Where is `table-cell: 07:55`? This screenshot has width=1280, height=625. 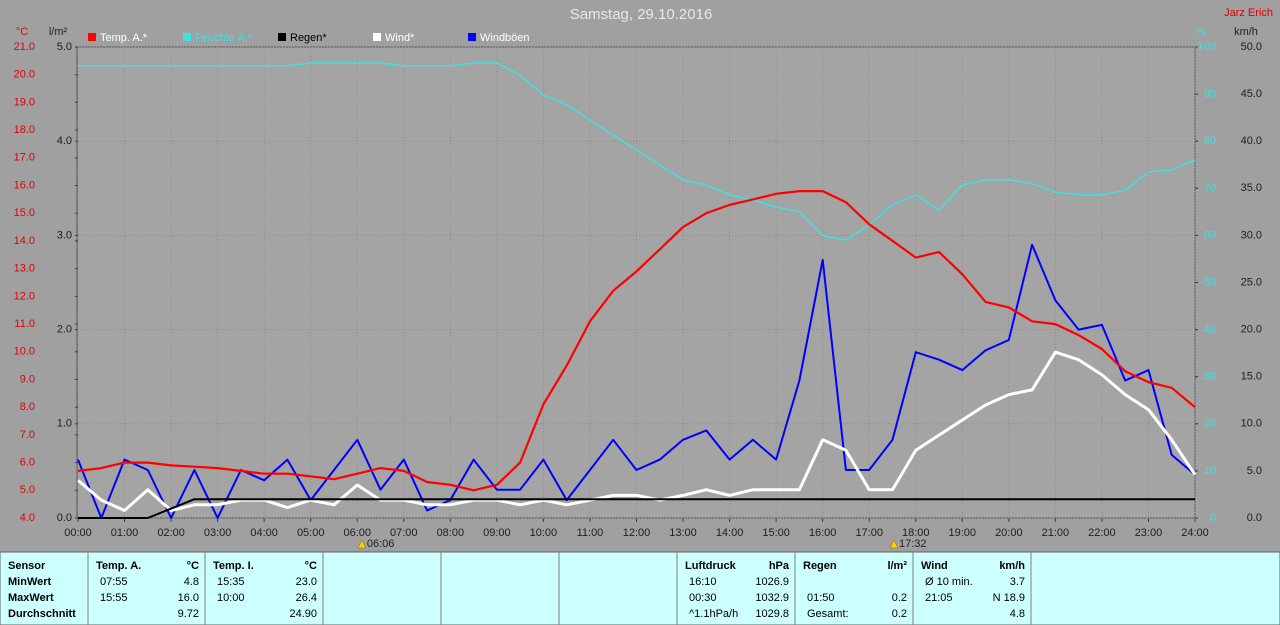 table-cell: 07:55 is located at coordinates (114, 582).